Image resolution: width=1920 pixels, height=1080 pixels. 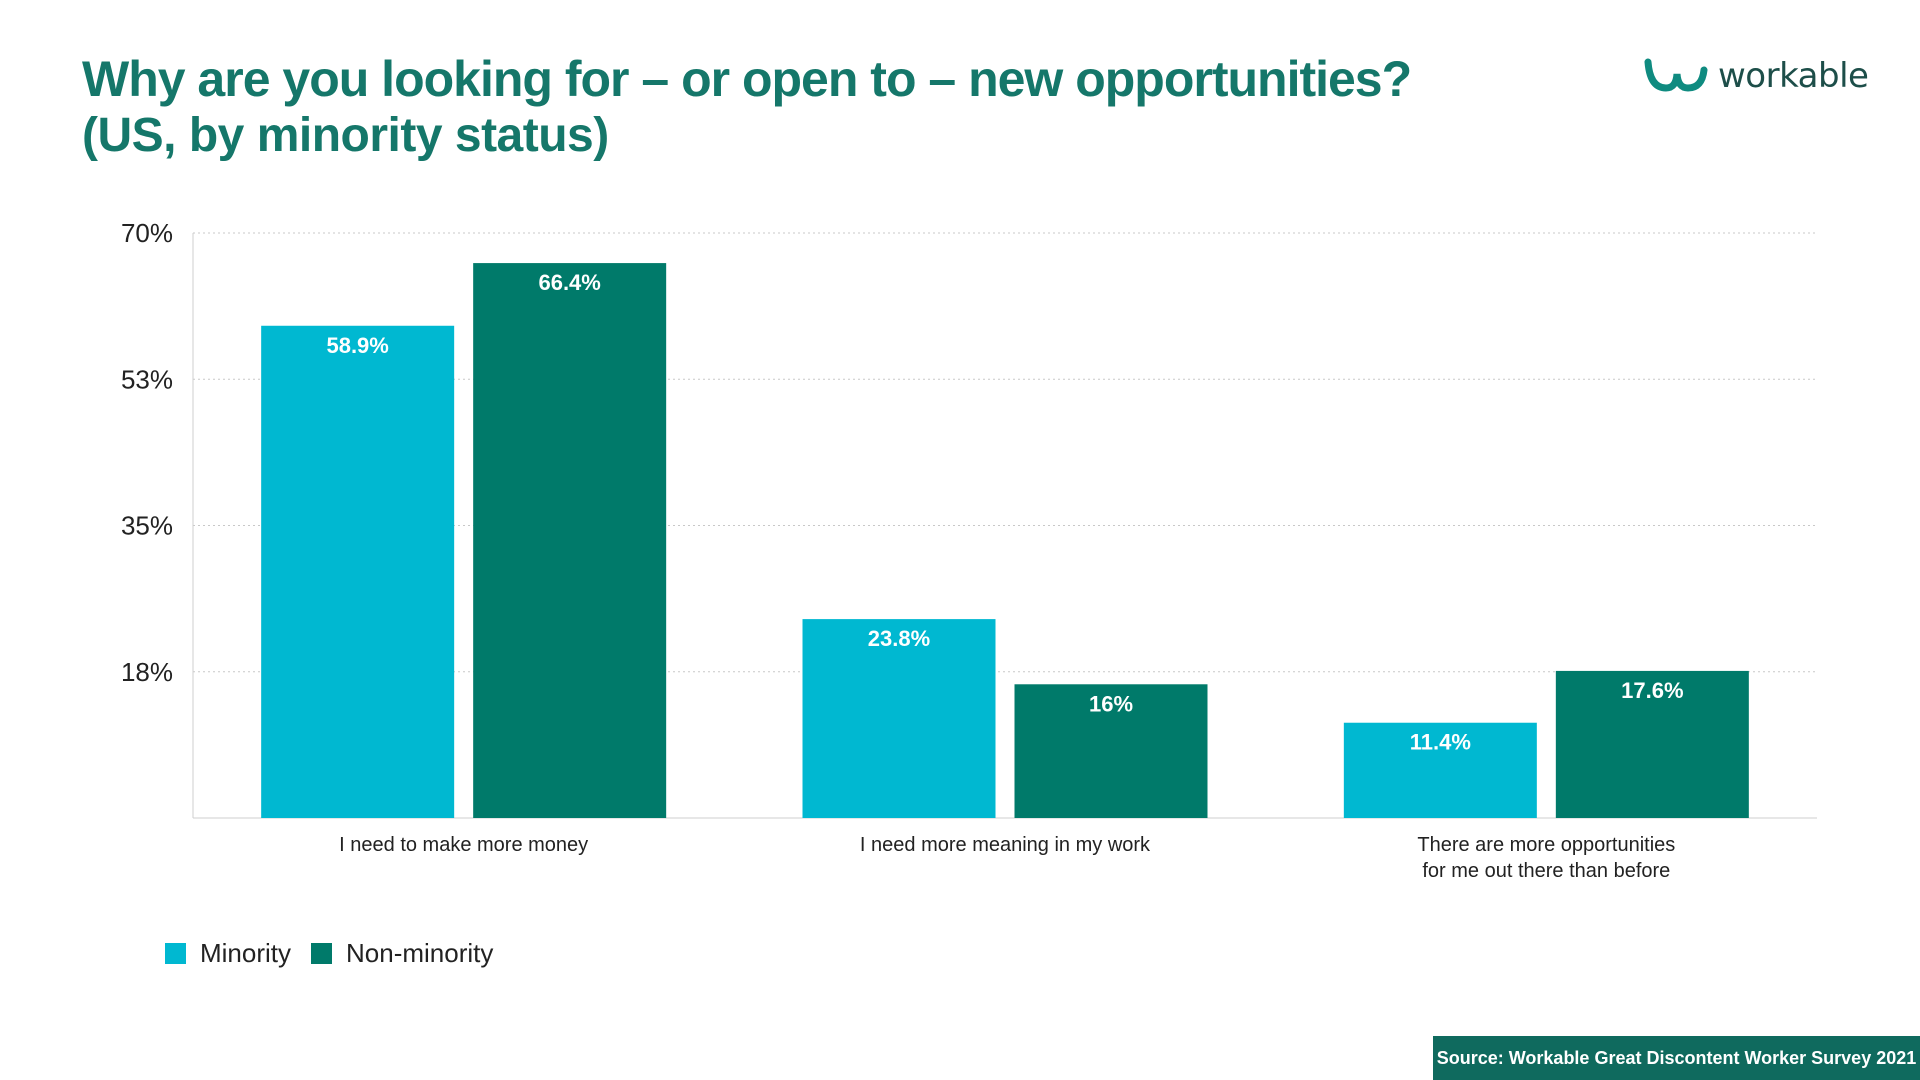 I want to click on y-tick-label: 35%, so click(x=147, y=526).